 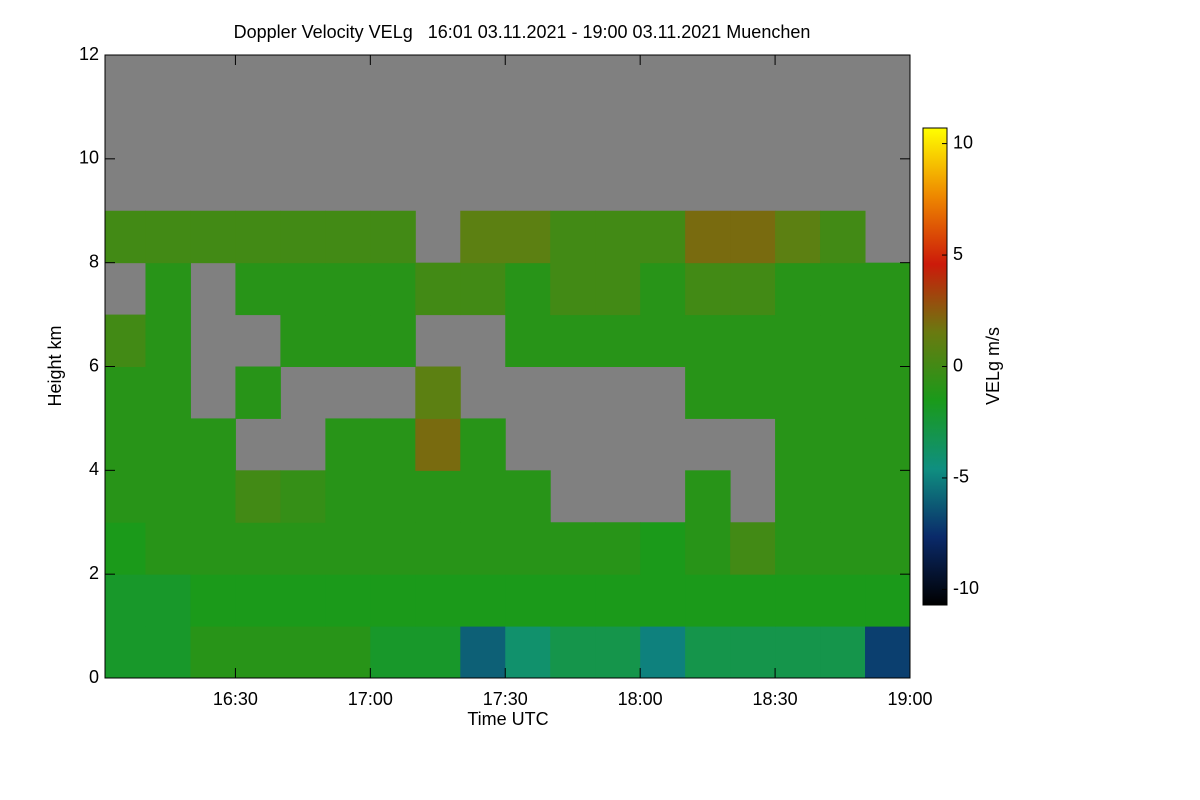 I want to click on x-tick-label: 17:00, so click(x=370, y=699).